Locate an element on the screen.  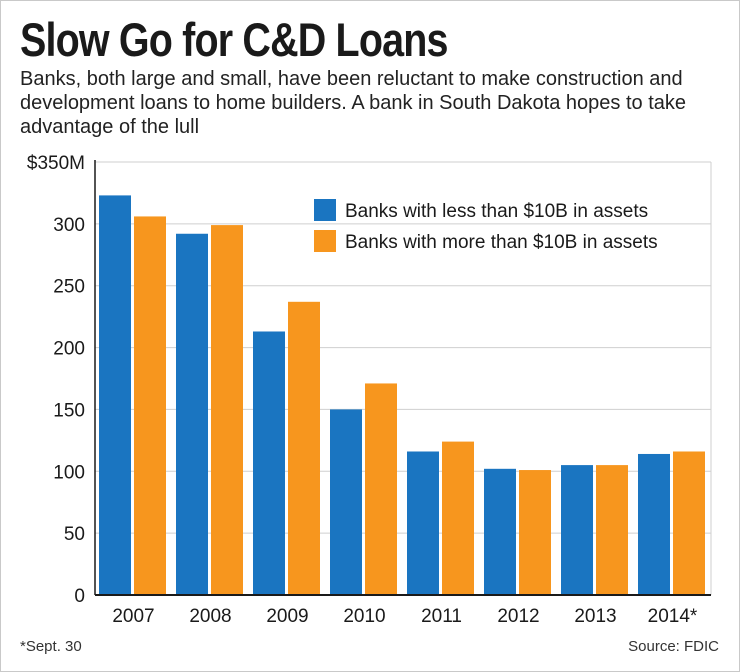
y-tick-label: 250 is located at coordinates (69, 287).